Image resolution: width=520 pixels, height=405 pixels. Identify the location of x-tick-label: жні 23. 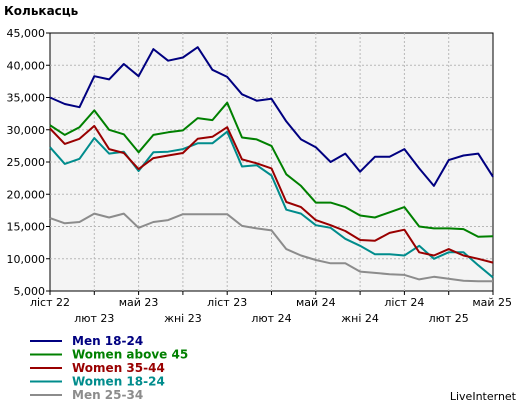
(183, 318).